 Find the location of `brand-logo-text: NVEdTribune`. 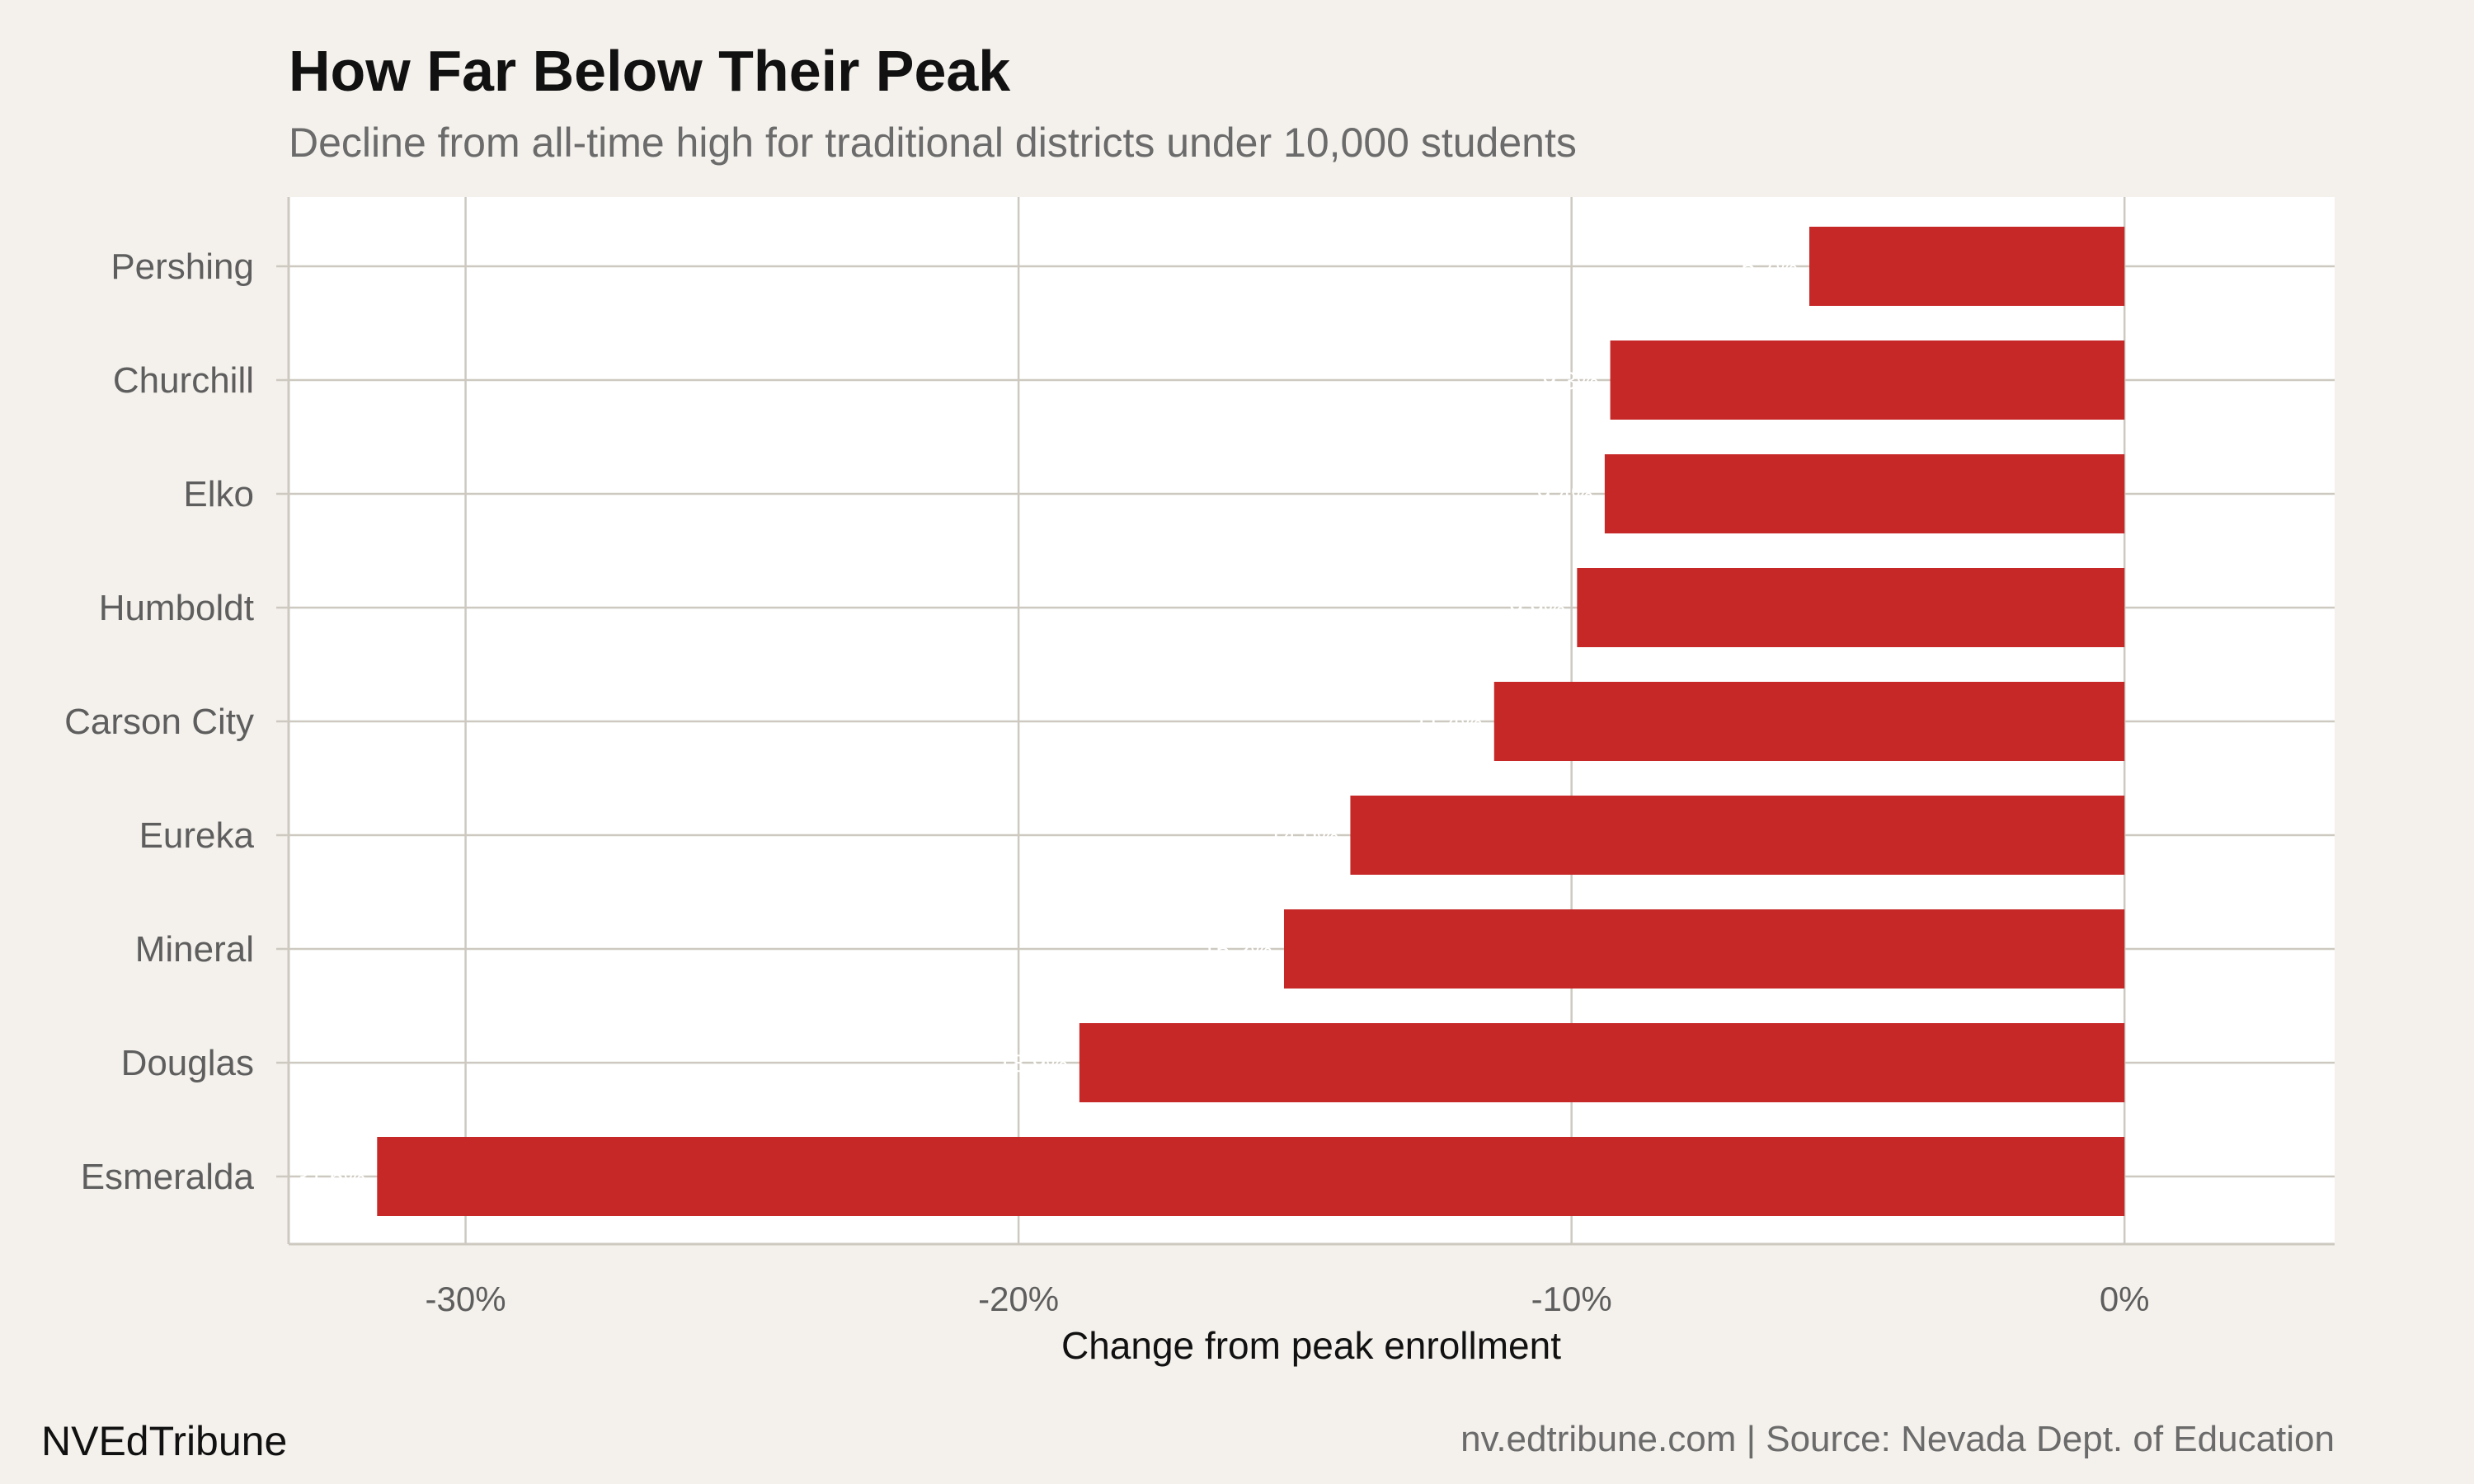

brand-logo-text: NVEdTribune is located at coordinates (164, 1441).